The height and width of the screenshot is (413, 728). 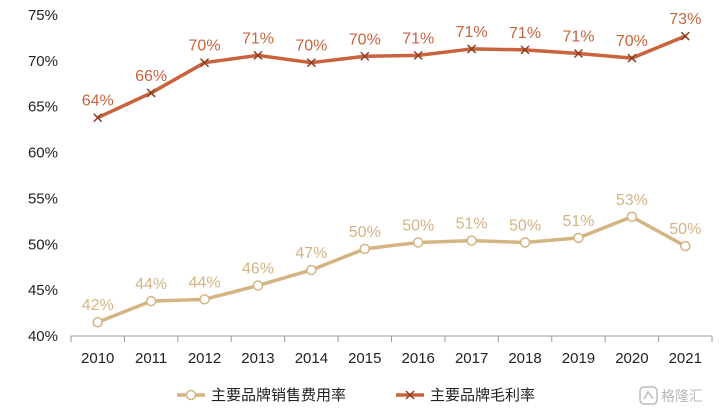 I want to click on data-label: 73%, so click(x=685, y=19).